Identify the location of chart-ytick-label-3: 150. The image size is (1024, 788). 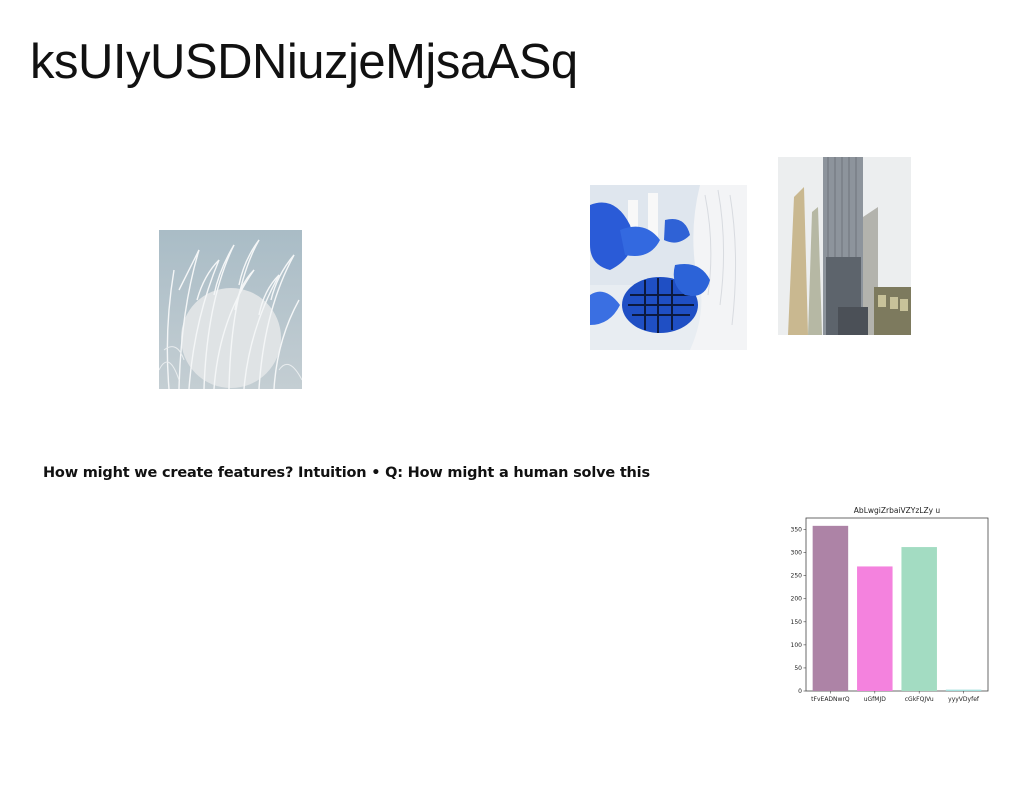
(797, 622).